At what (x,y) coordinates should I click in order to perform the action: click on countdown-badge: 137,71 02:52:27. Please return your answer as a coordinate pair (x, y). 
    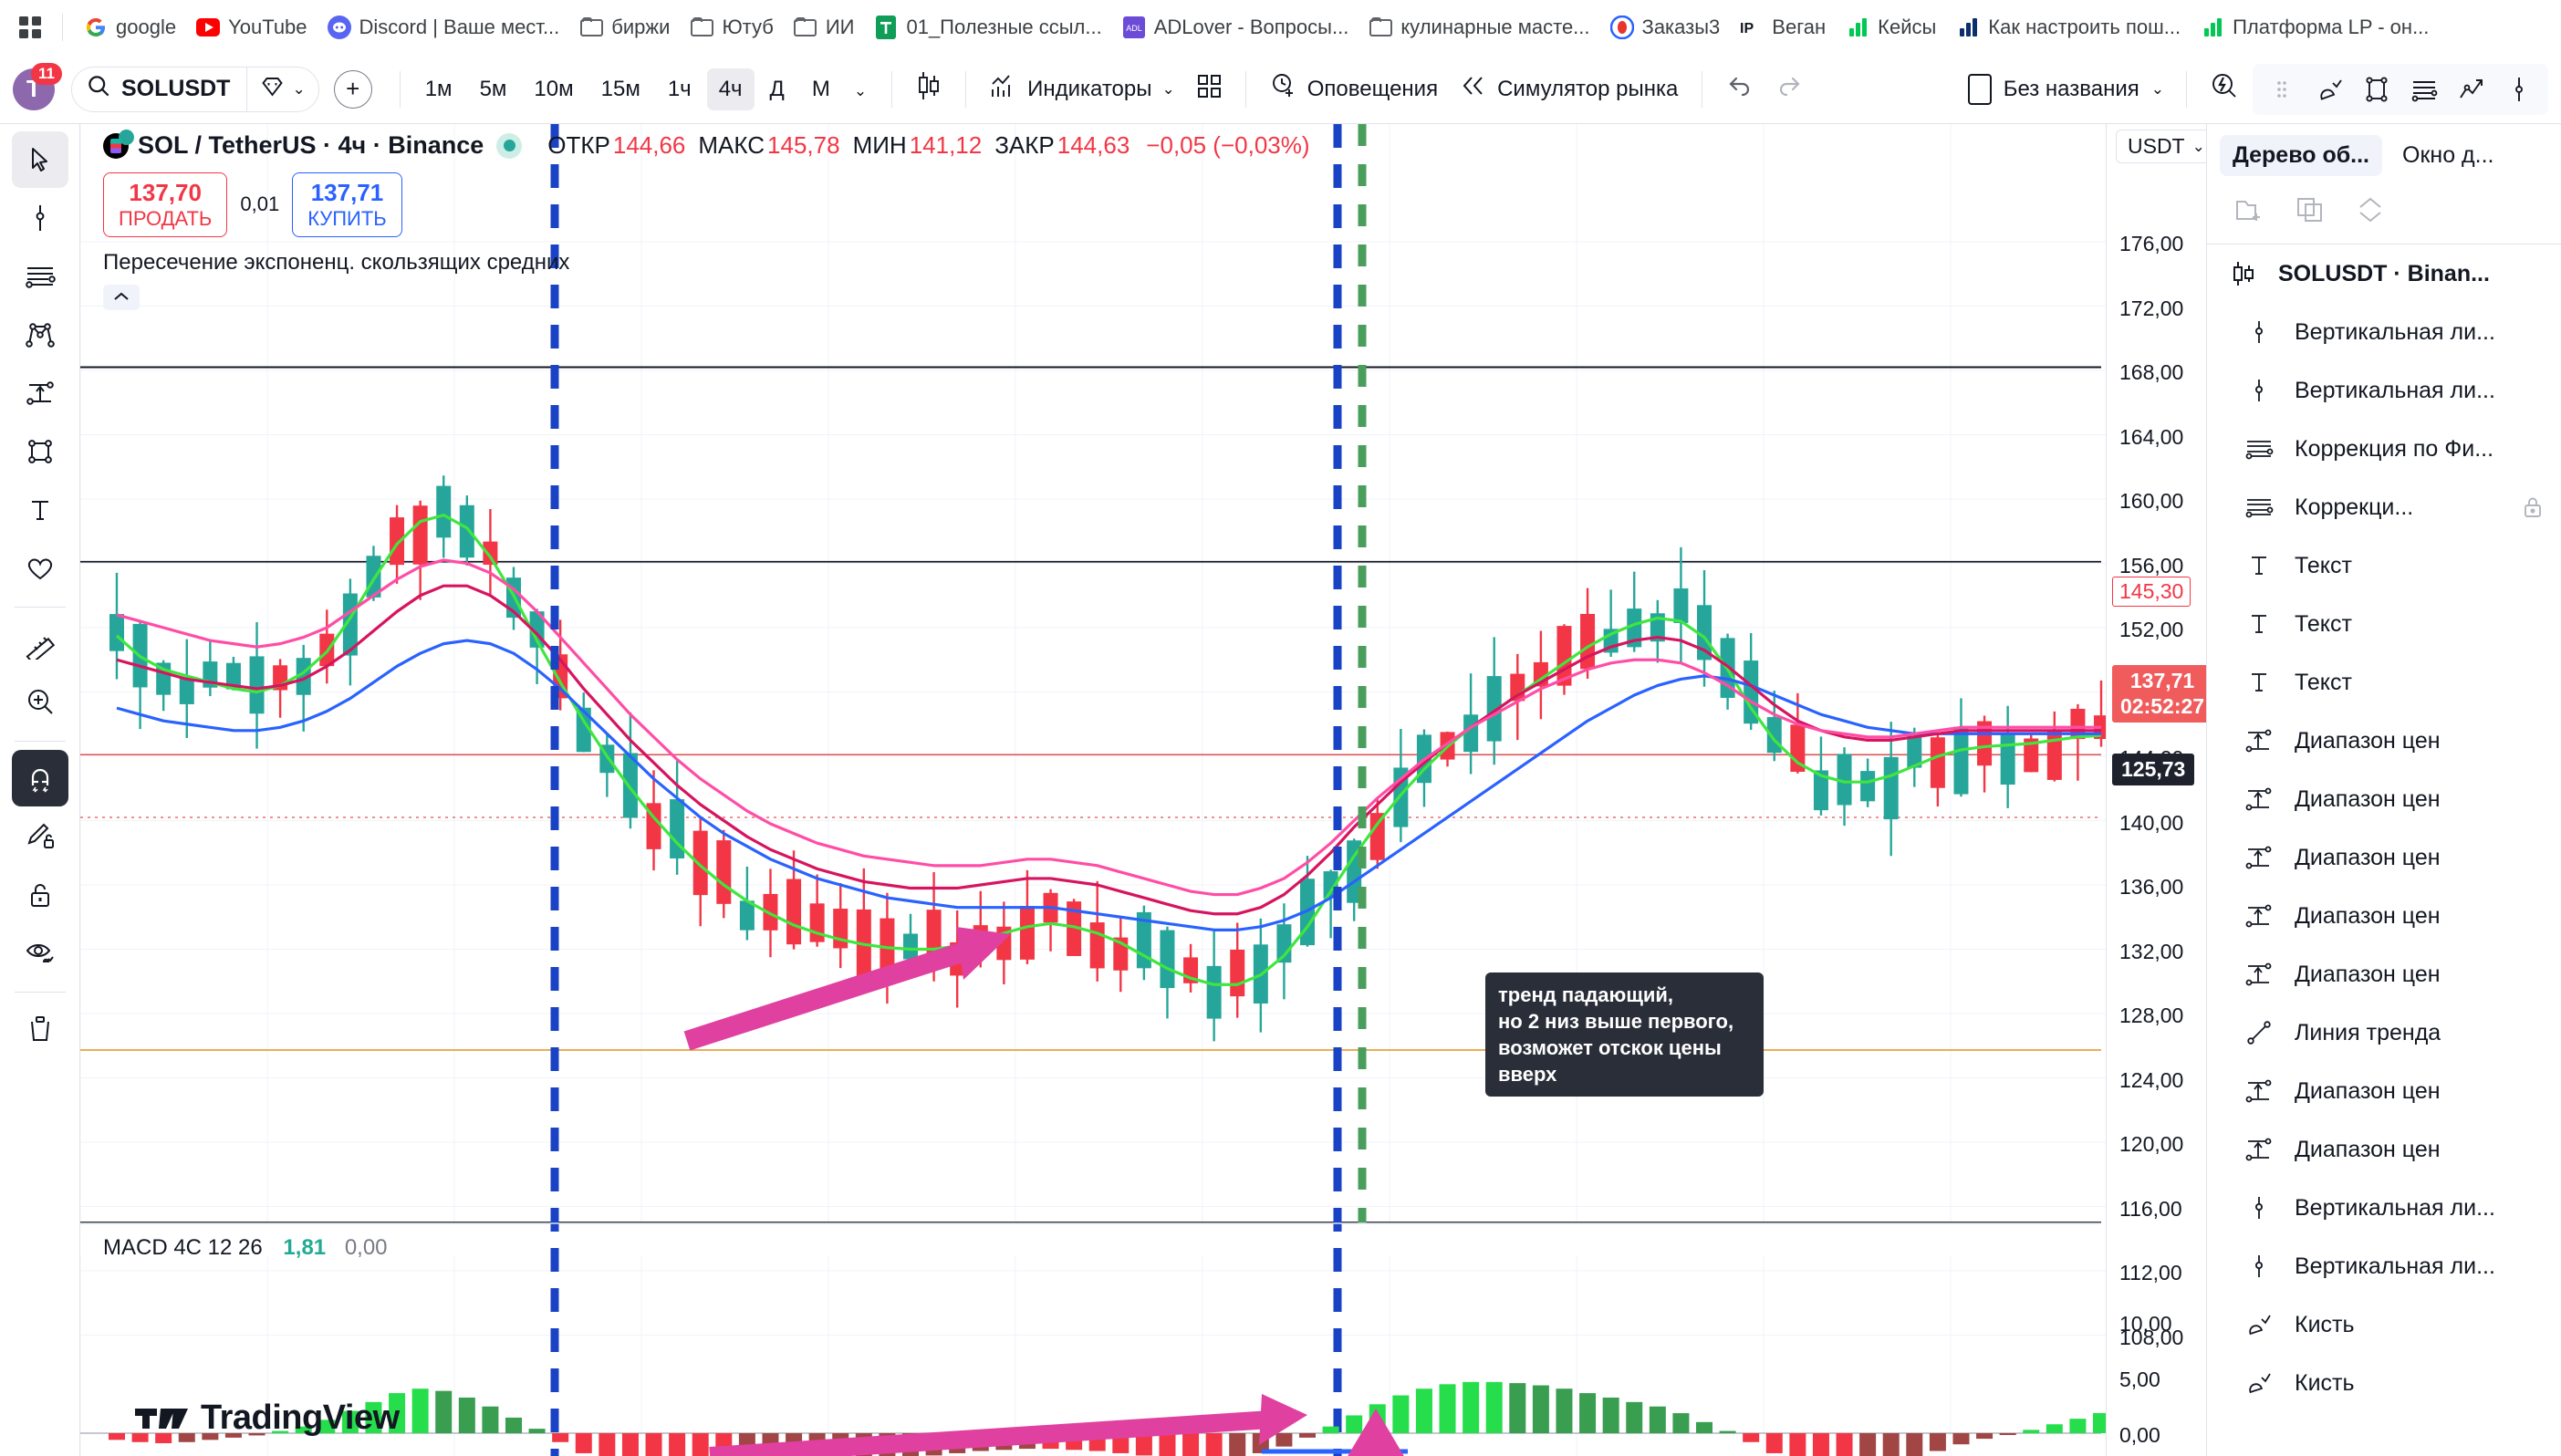
    Looking at the image, I should click on (2159, 694).